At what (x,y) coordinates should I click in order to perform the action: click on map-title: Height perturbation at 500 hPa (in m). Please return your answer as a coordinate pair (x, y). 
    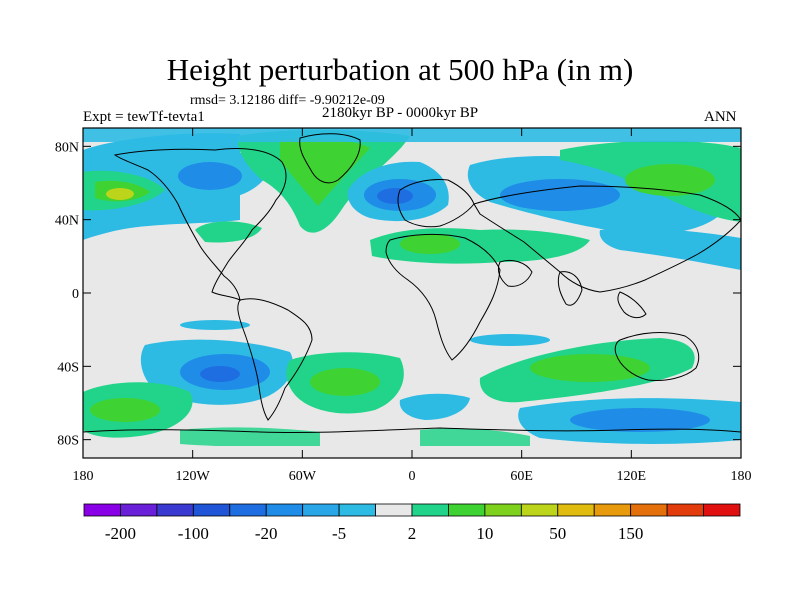
    Looking at the image, I should click on (400, 69).